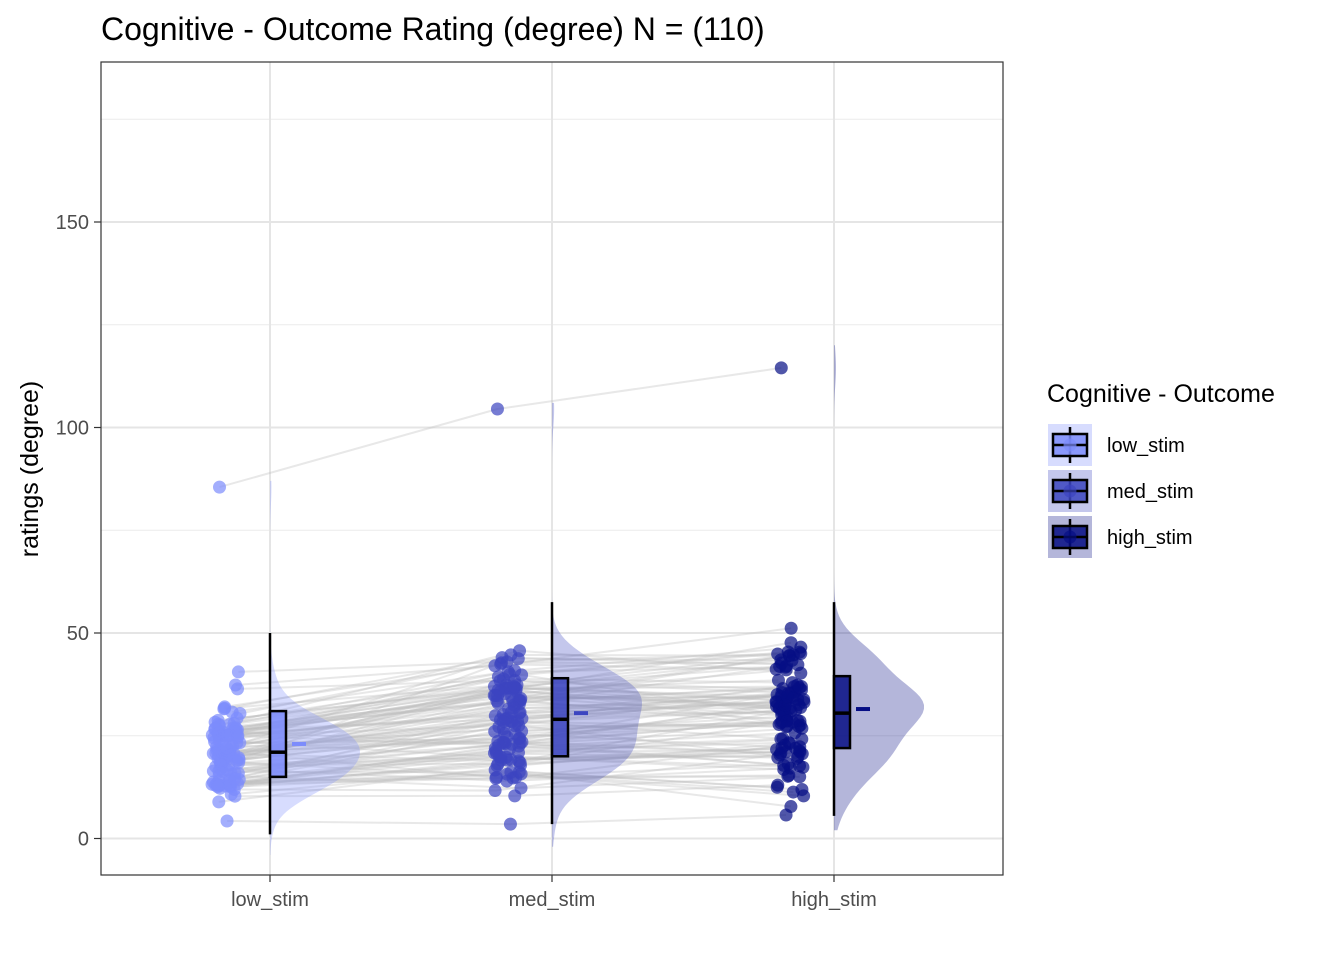 This screenshot has width=1344, height=960. What do you see at coordinates (1150, 538) in the screenshot?
I see `legend-label: high_stim` at bounding box center [1150, 538].